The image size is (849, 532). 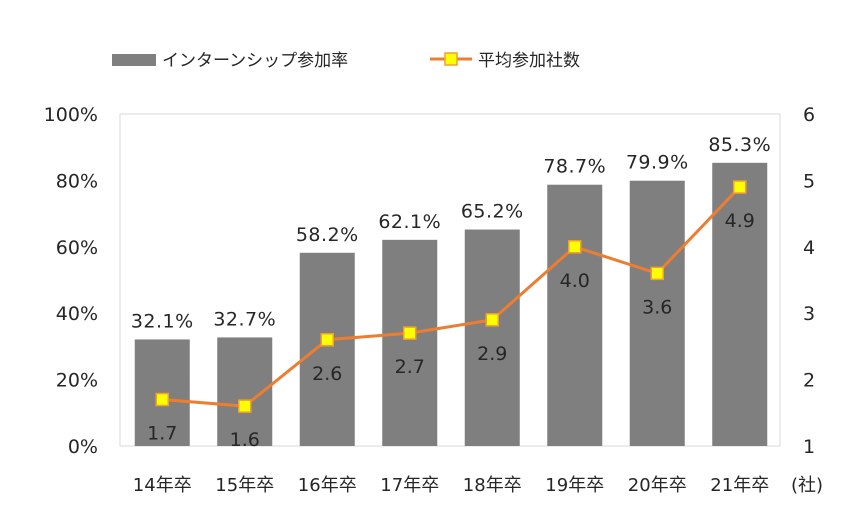 What do you see at coordinates (71, 281) in the screenshot?
I see `y-axis-left: 0% 20% 40% 60% 80% 100%` at bounding box center [71, 281].